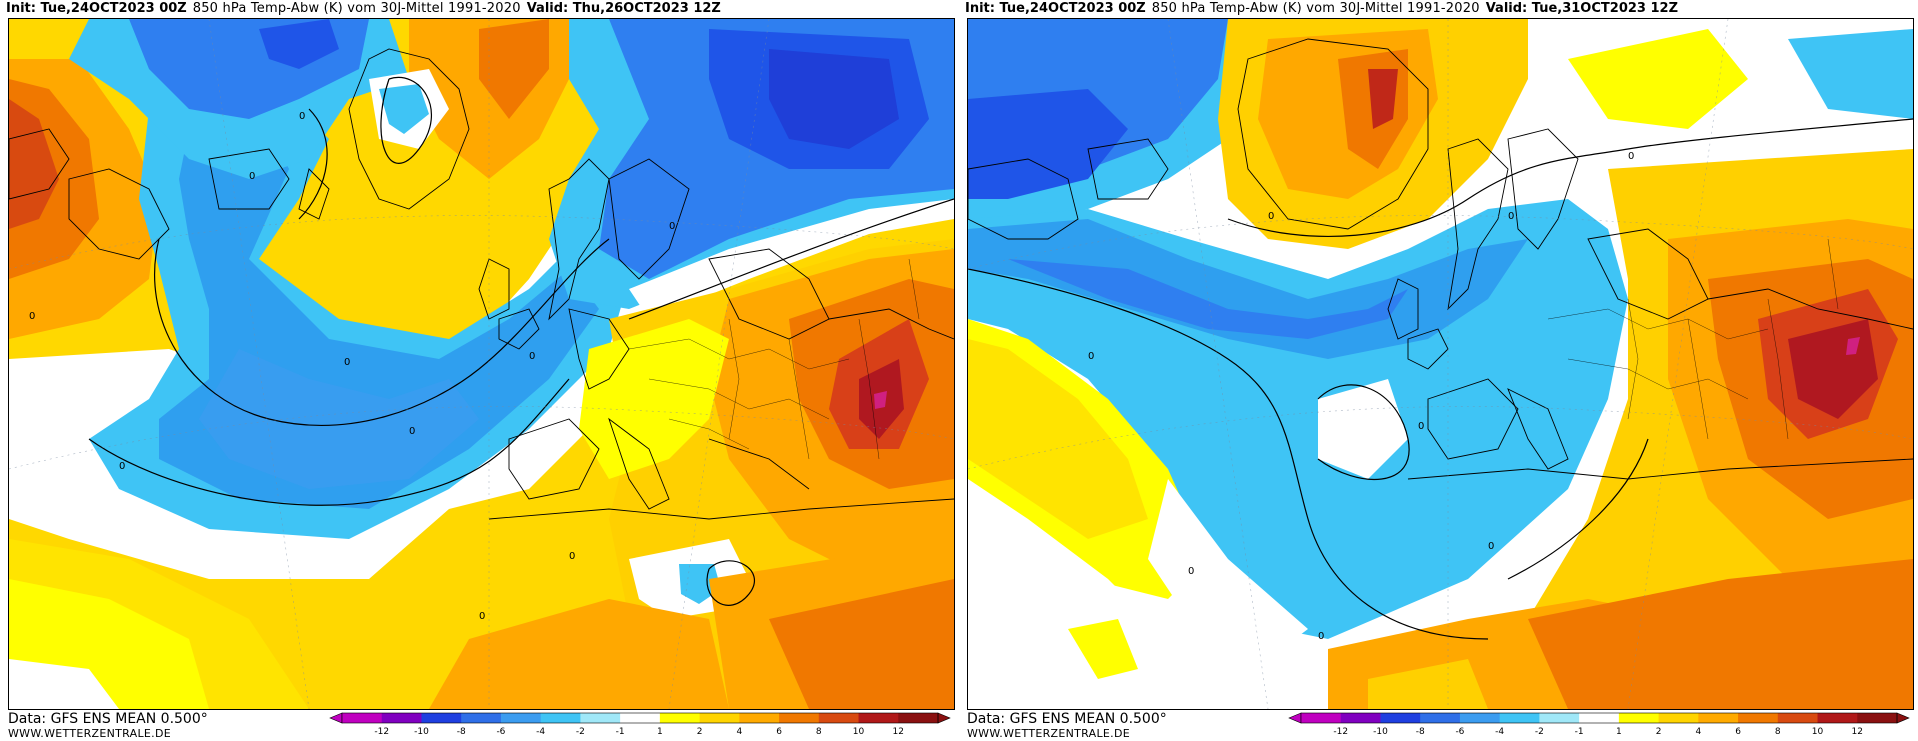  I want to click on colorbar-tick-label: -4, so click(540, 732).